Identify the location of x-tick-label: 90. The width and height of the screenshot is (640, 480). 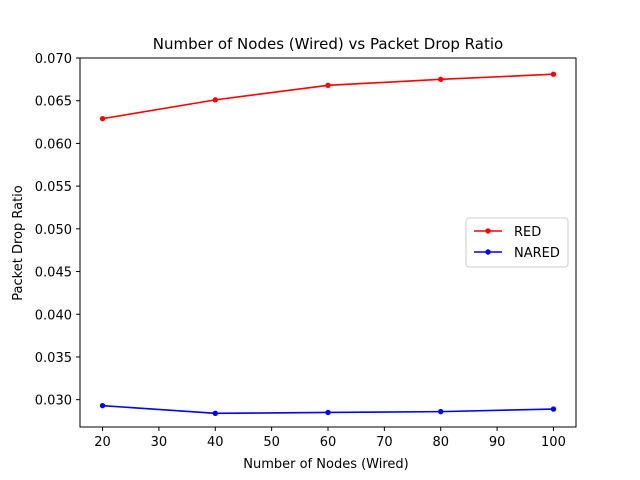
(497, 442).